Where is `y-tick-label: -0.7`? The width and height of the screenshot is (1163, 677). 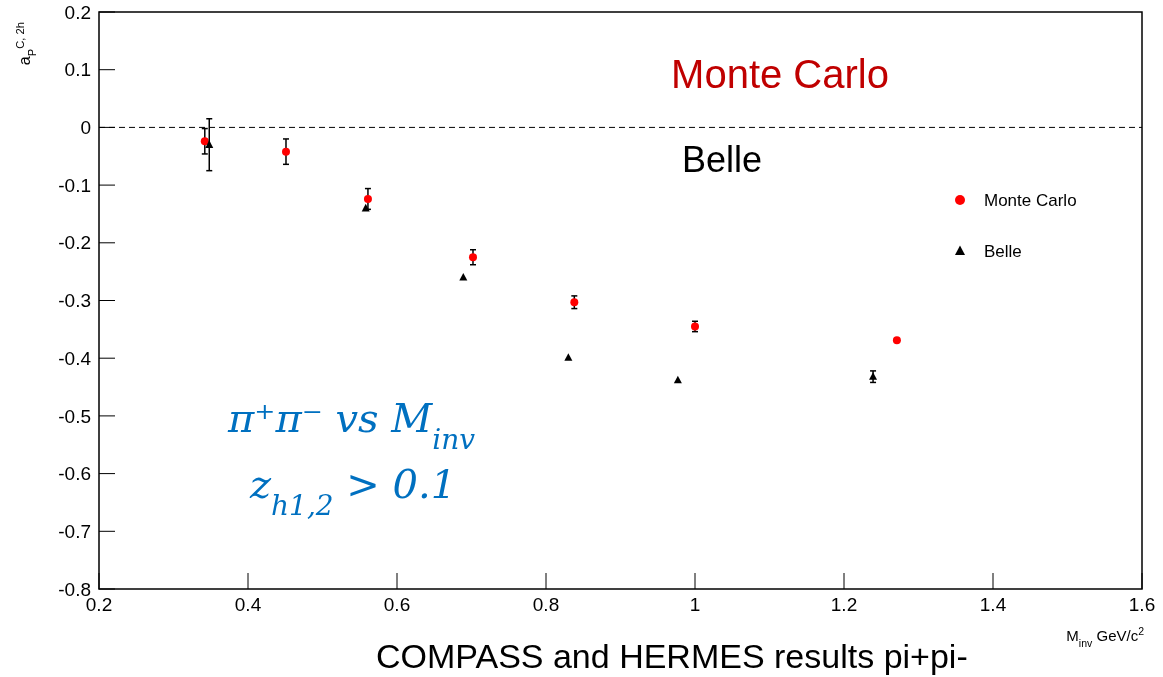
y-tick-label: -0.7 is located at coordinates (74, 531).